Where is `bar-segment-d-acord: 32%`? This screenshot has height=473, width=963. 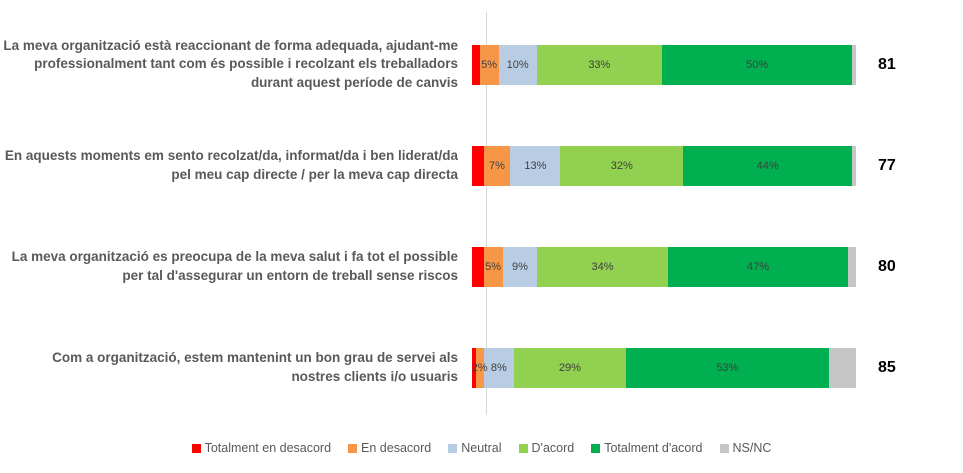 bar-segment-d-acord: 32% is located at coordinates (622, 165).